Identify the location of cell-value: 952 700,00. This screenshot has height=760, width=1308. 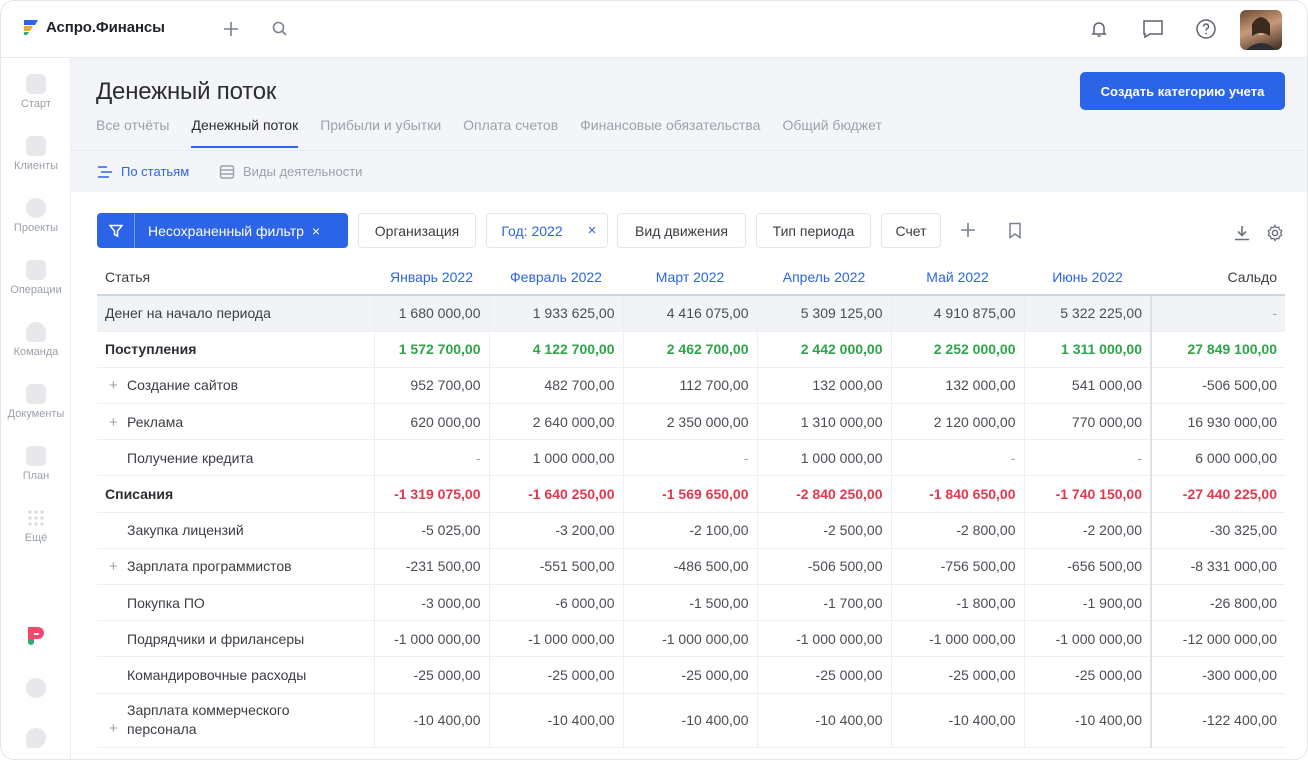
(431, 386).